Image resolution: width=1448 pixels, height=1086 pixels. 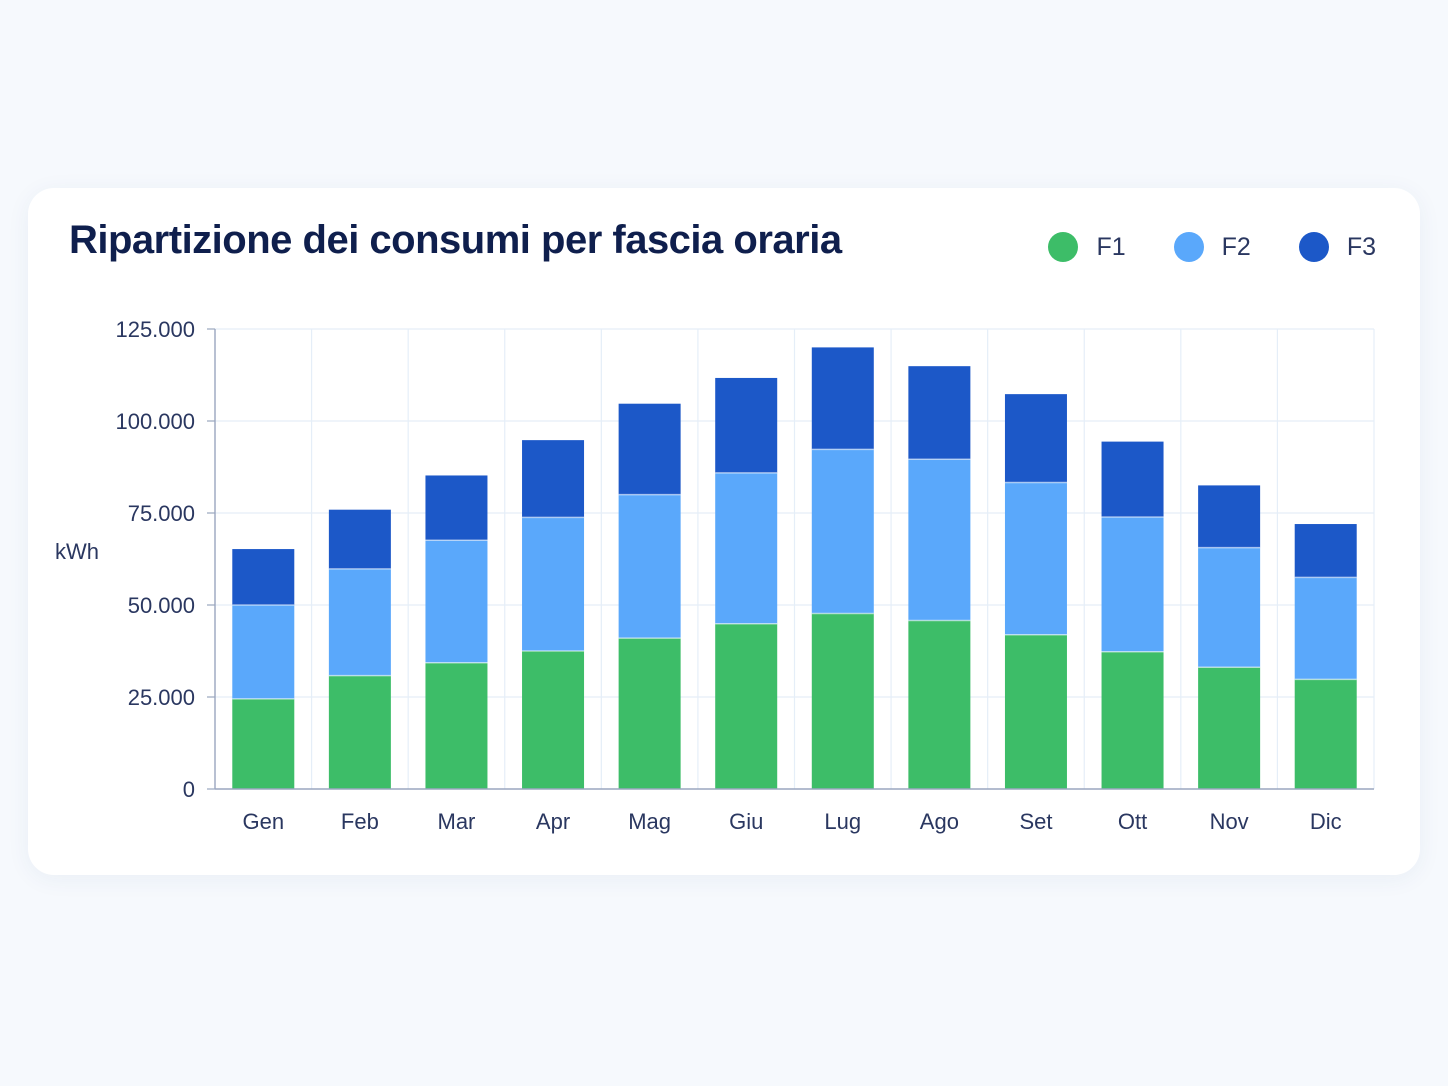 I want to click on x-tick-label: Dic, so click(x=1326, y=821).